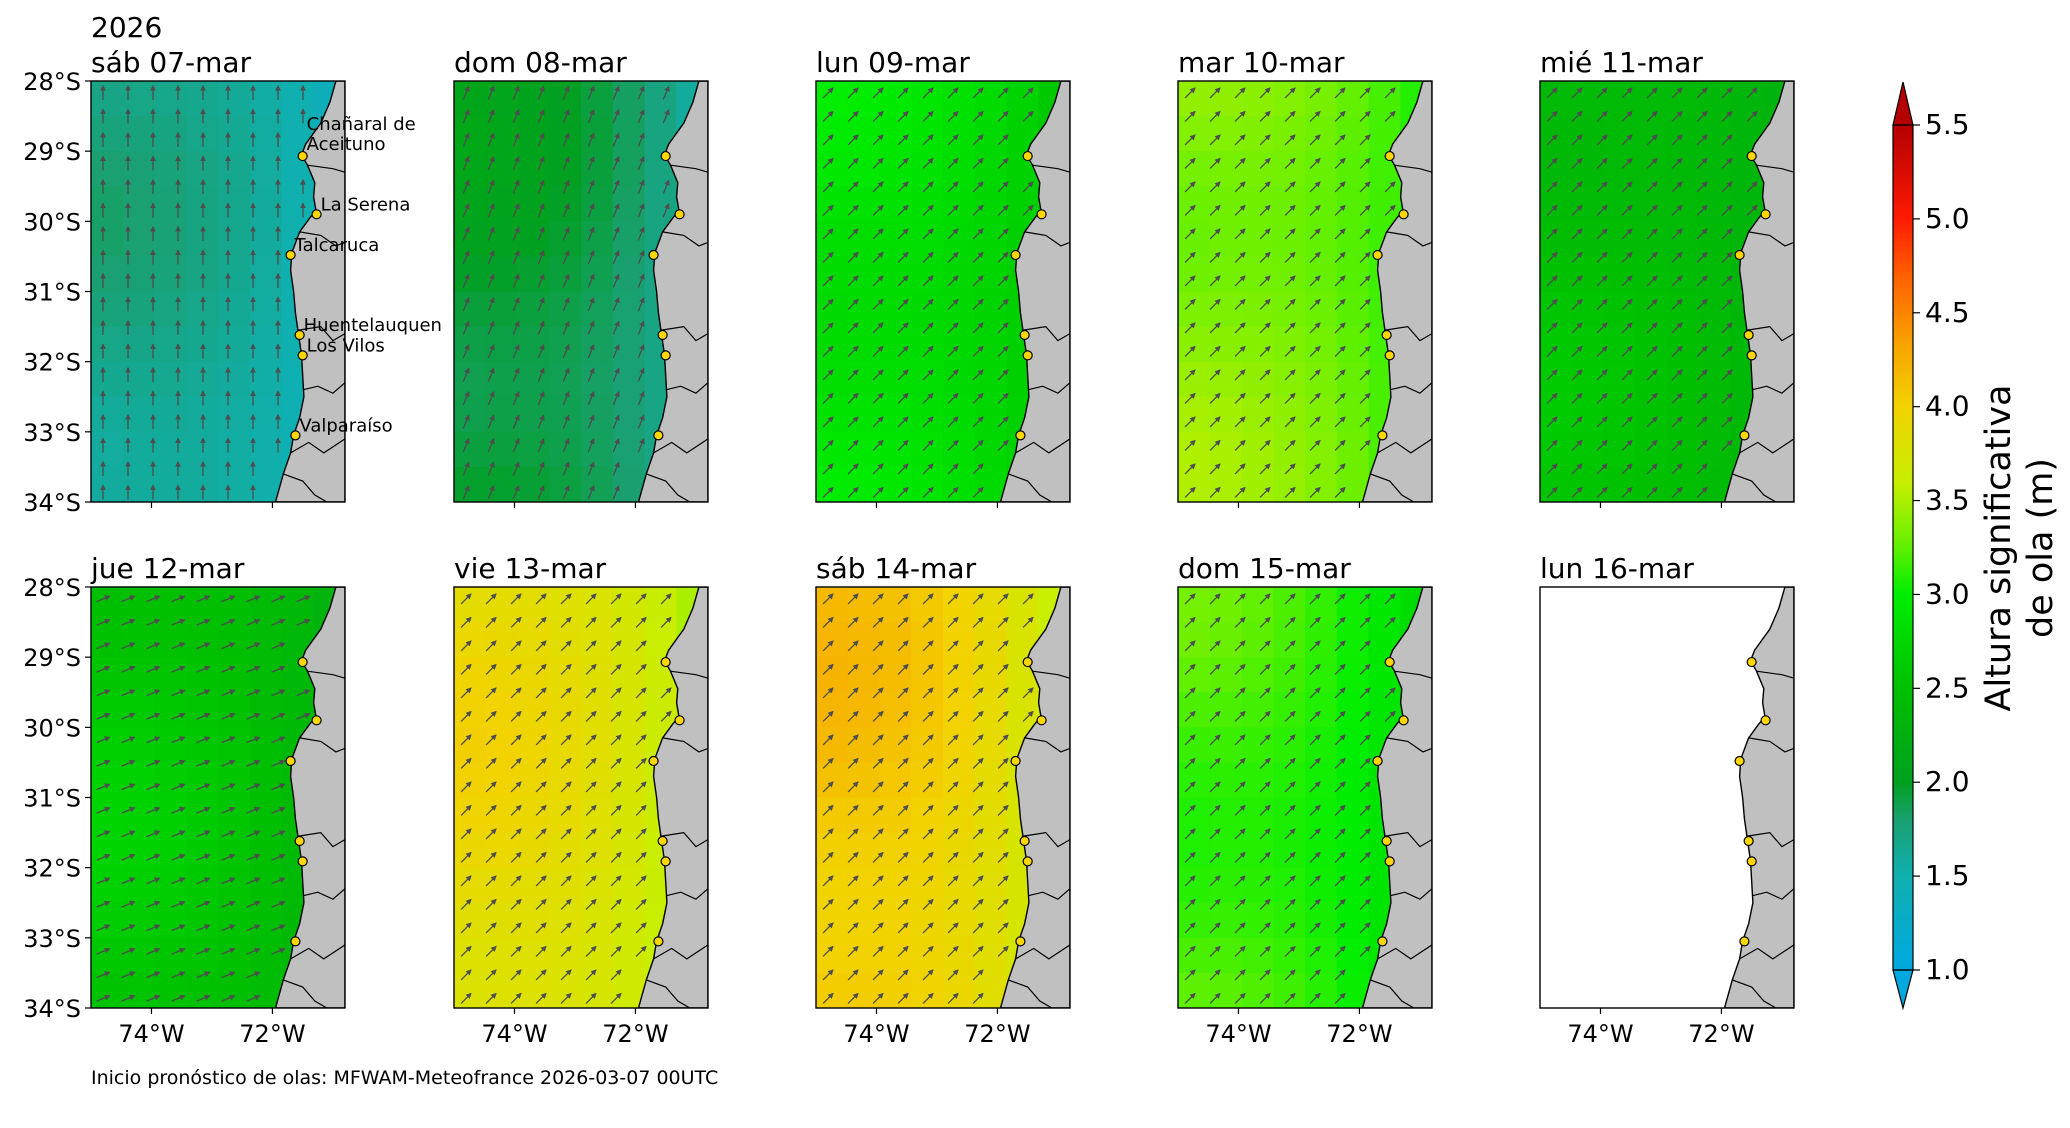 The width and height of the screenshot is (2070, 1128). What do you see at coordinates (1621, 62) in the screenshot?
I see `panel-title: mié 11-mar` at bounding box center [1621, 62].